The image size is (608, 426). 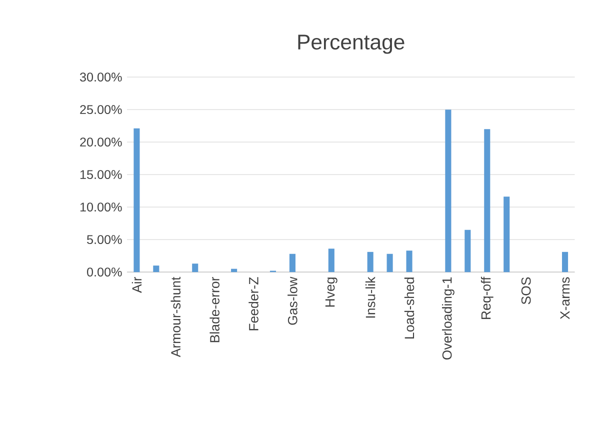 I want to click on y-tick-label: 25.00%, so click(x=101, y=109).